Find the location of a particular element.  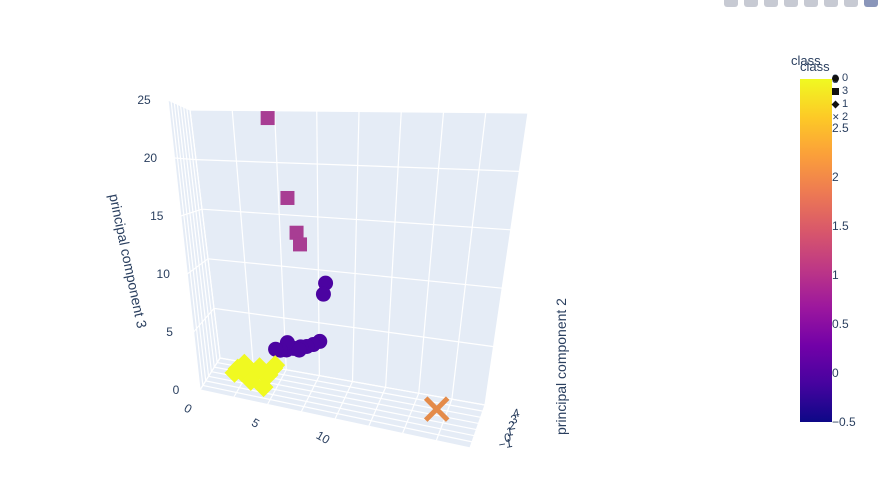

colorbar-title: class is located at coordinates (815, 66).